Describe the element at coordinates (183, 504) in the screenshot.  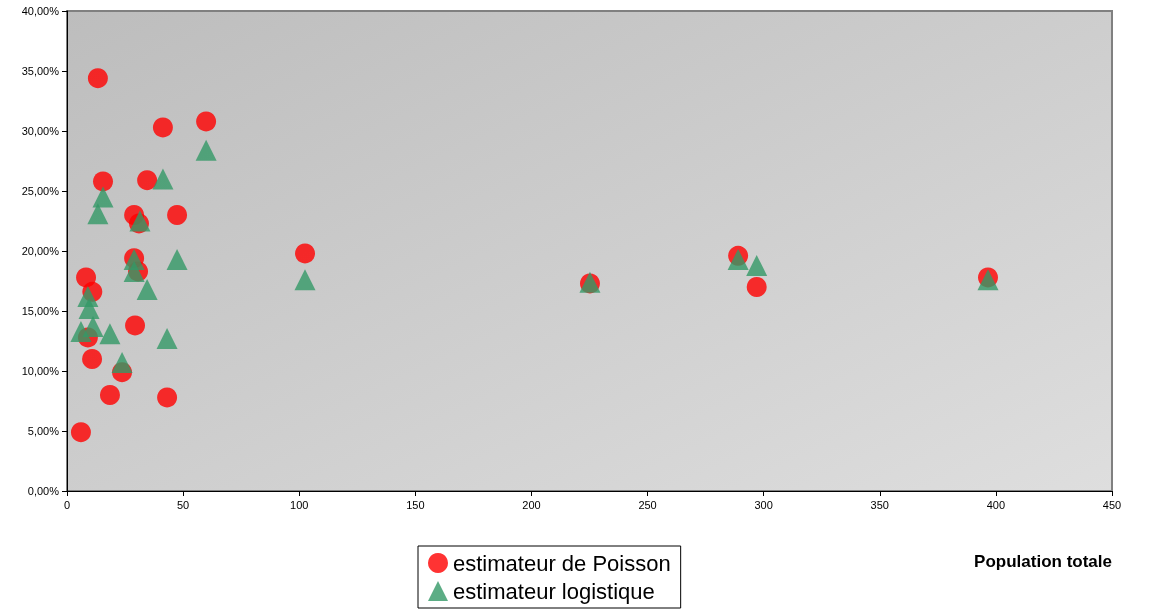
I see `x-tick-label: 50` at that location.